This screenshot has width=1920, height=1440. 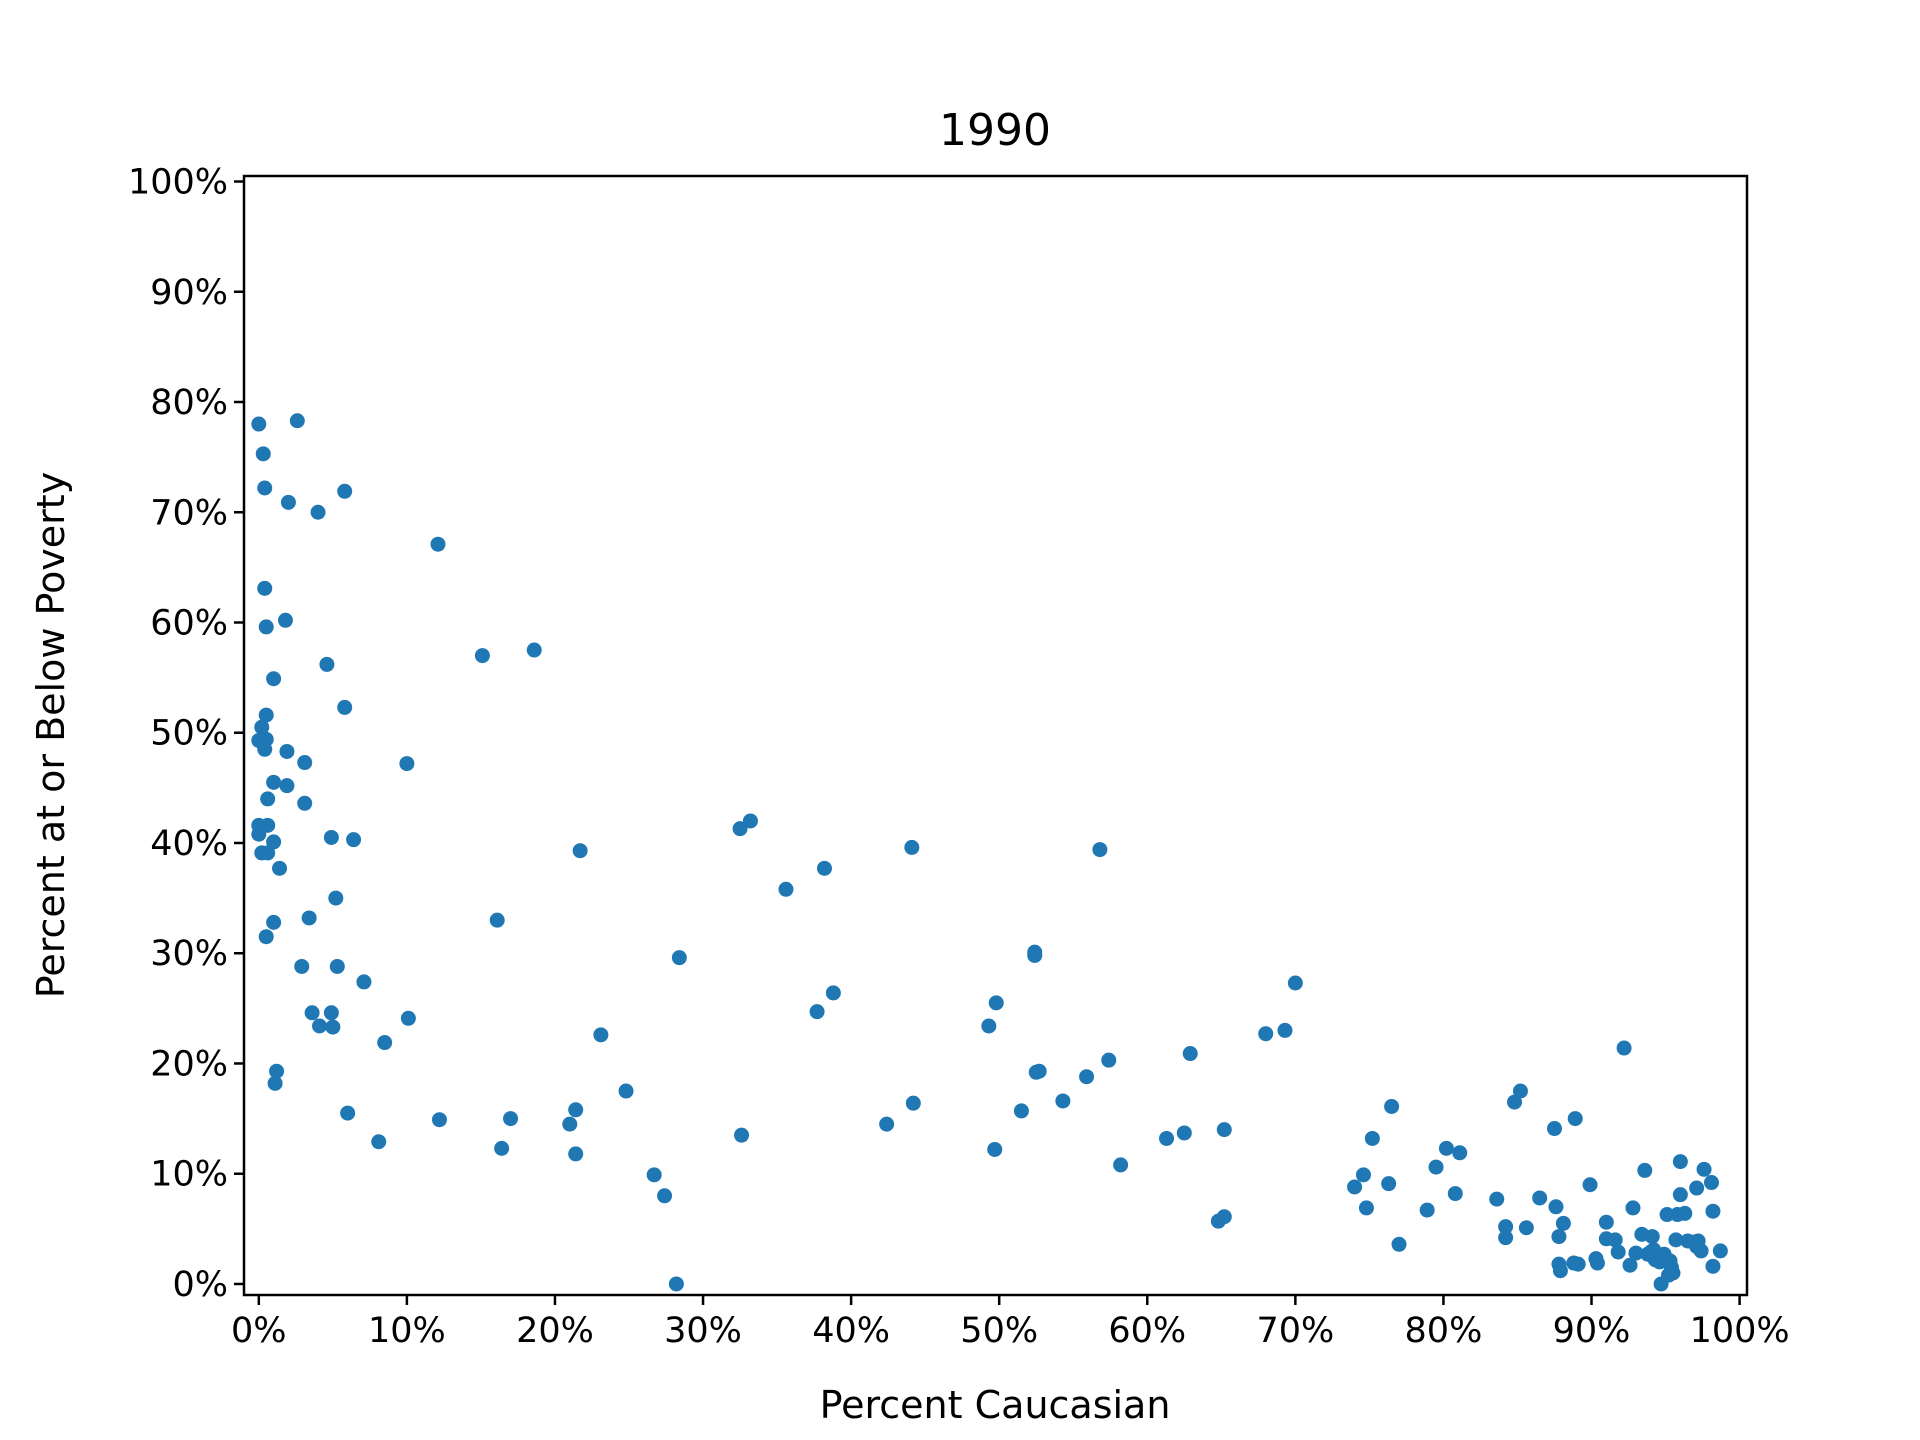 I want to click on x-tick-label: 0%, so click(x=259, y=1331).